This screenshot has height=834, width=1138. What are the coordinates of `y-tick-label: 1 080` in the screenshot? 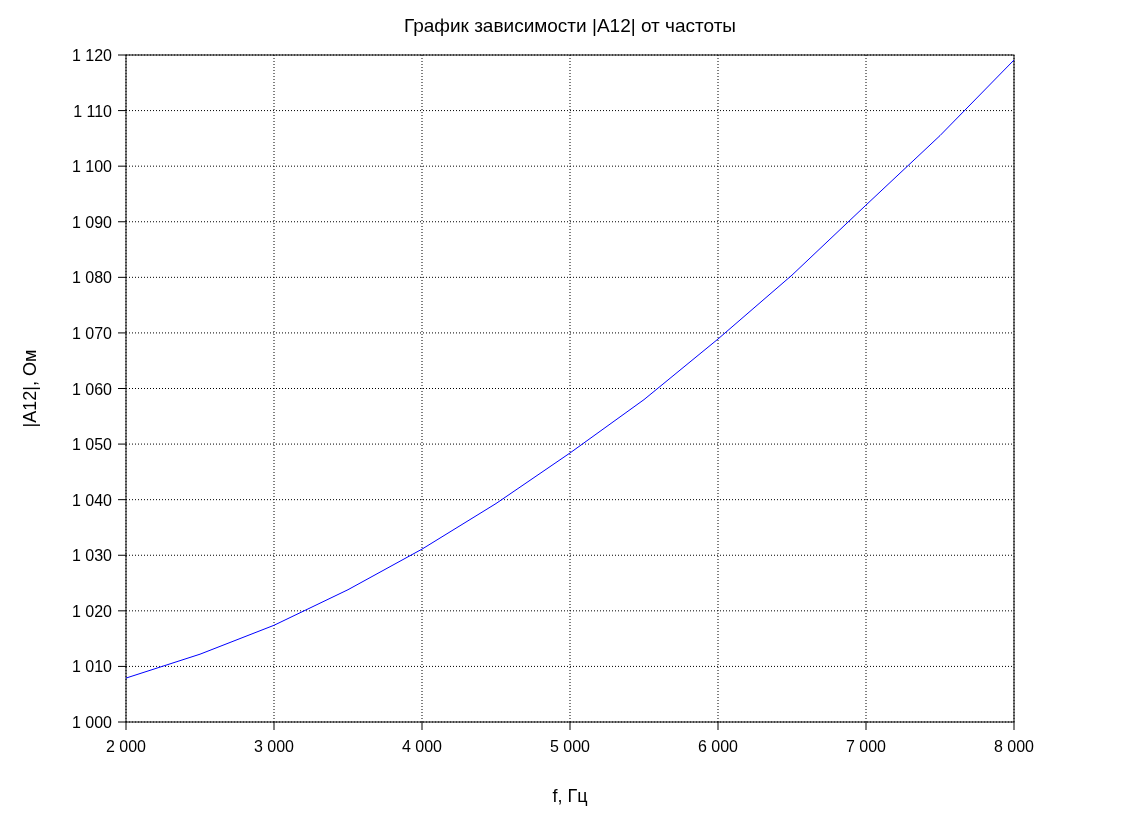 It's located at (92, 278).